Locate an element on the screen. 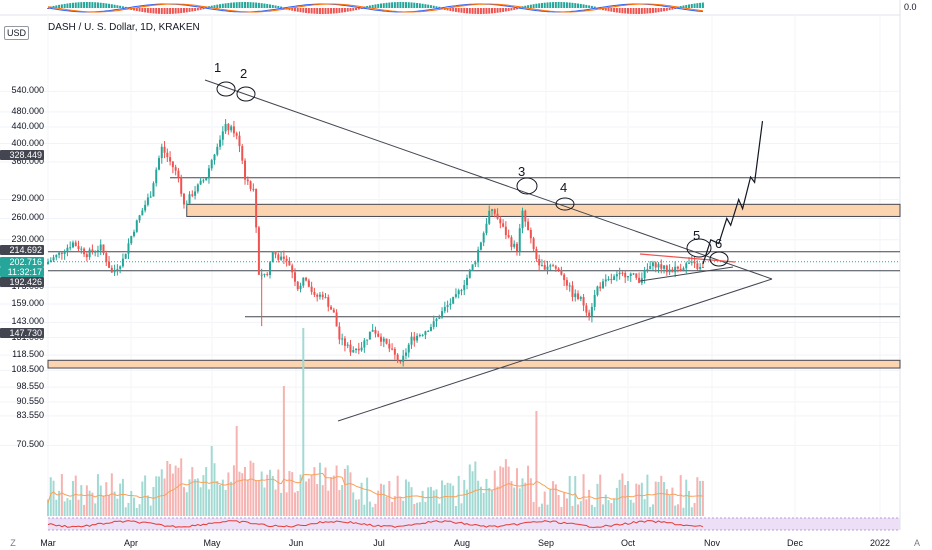 This screenshot has height=550, width=932. time-tick-label: Nov is located at coordinates (712, 543).